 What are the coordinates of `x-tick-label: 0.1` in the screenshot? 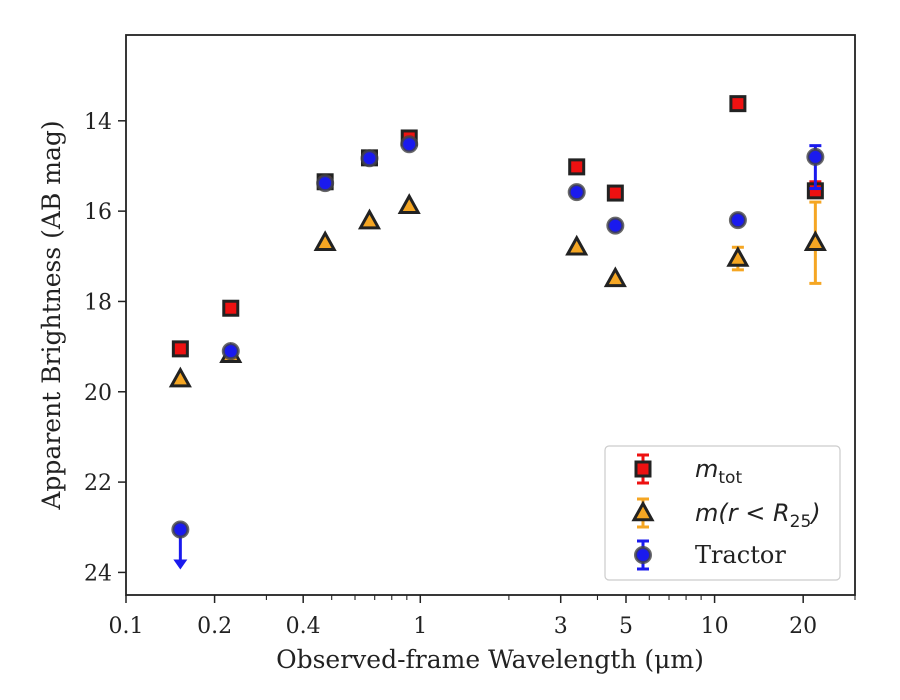 It's located at (126, 626).